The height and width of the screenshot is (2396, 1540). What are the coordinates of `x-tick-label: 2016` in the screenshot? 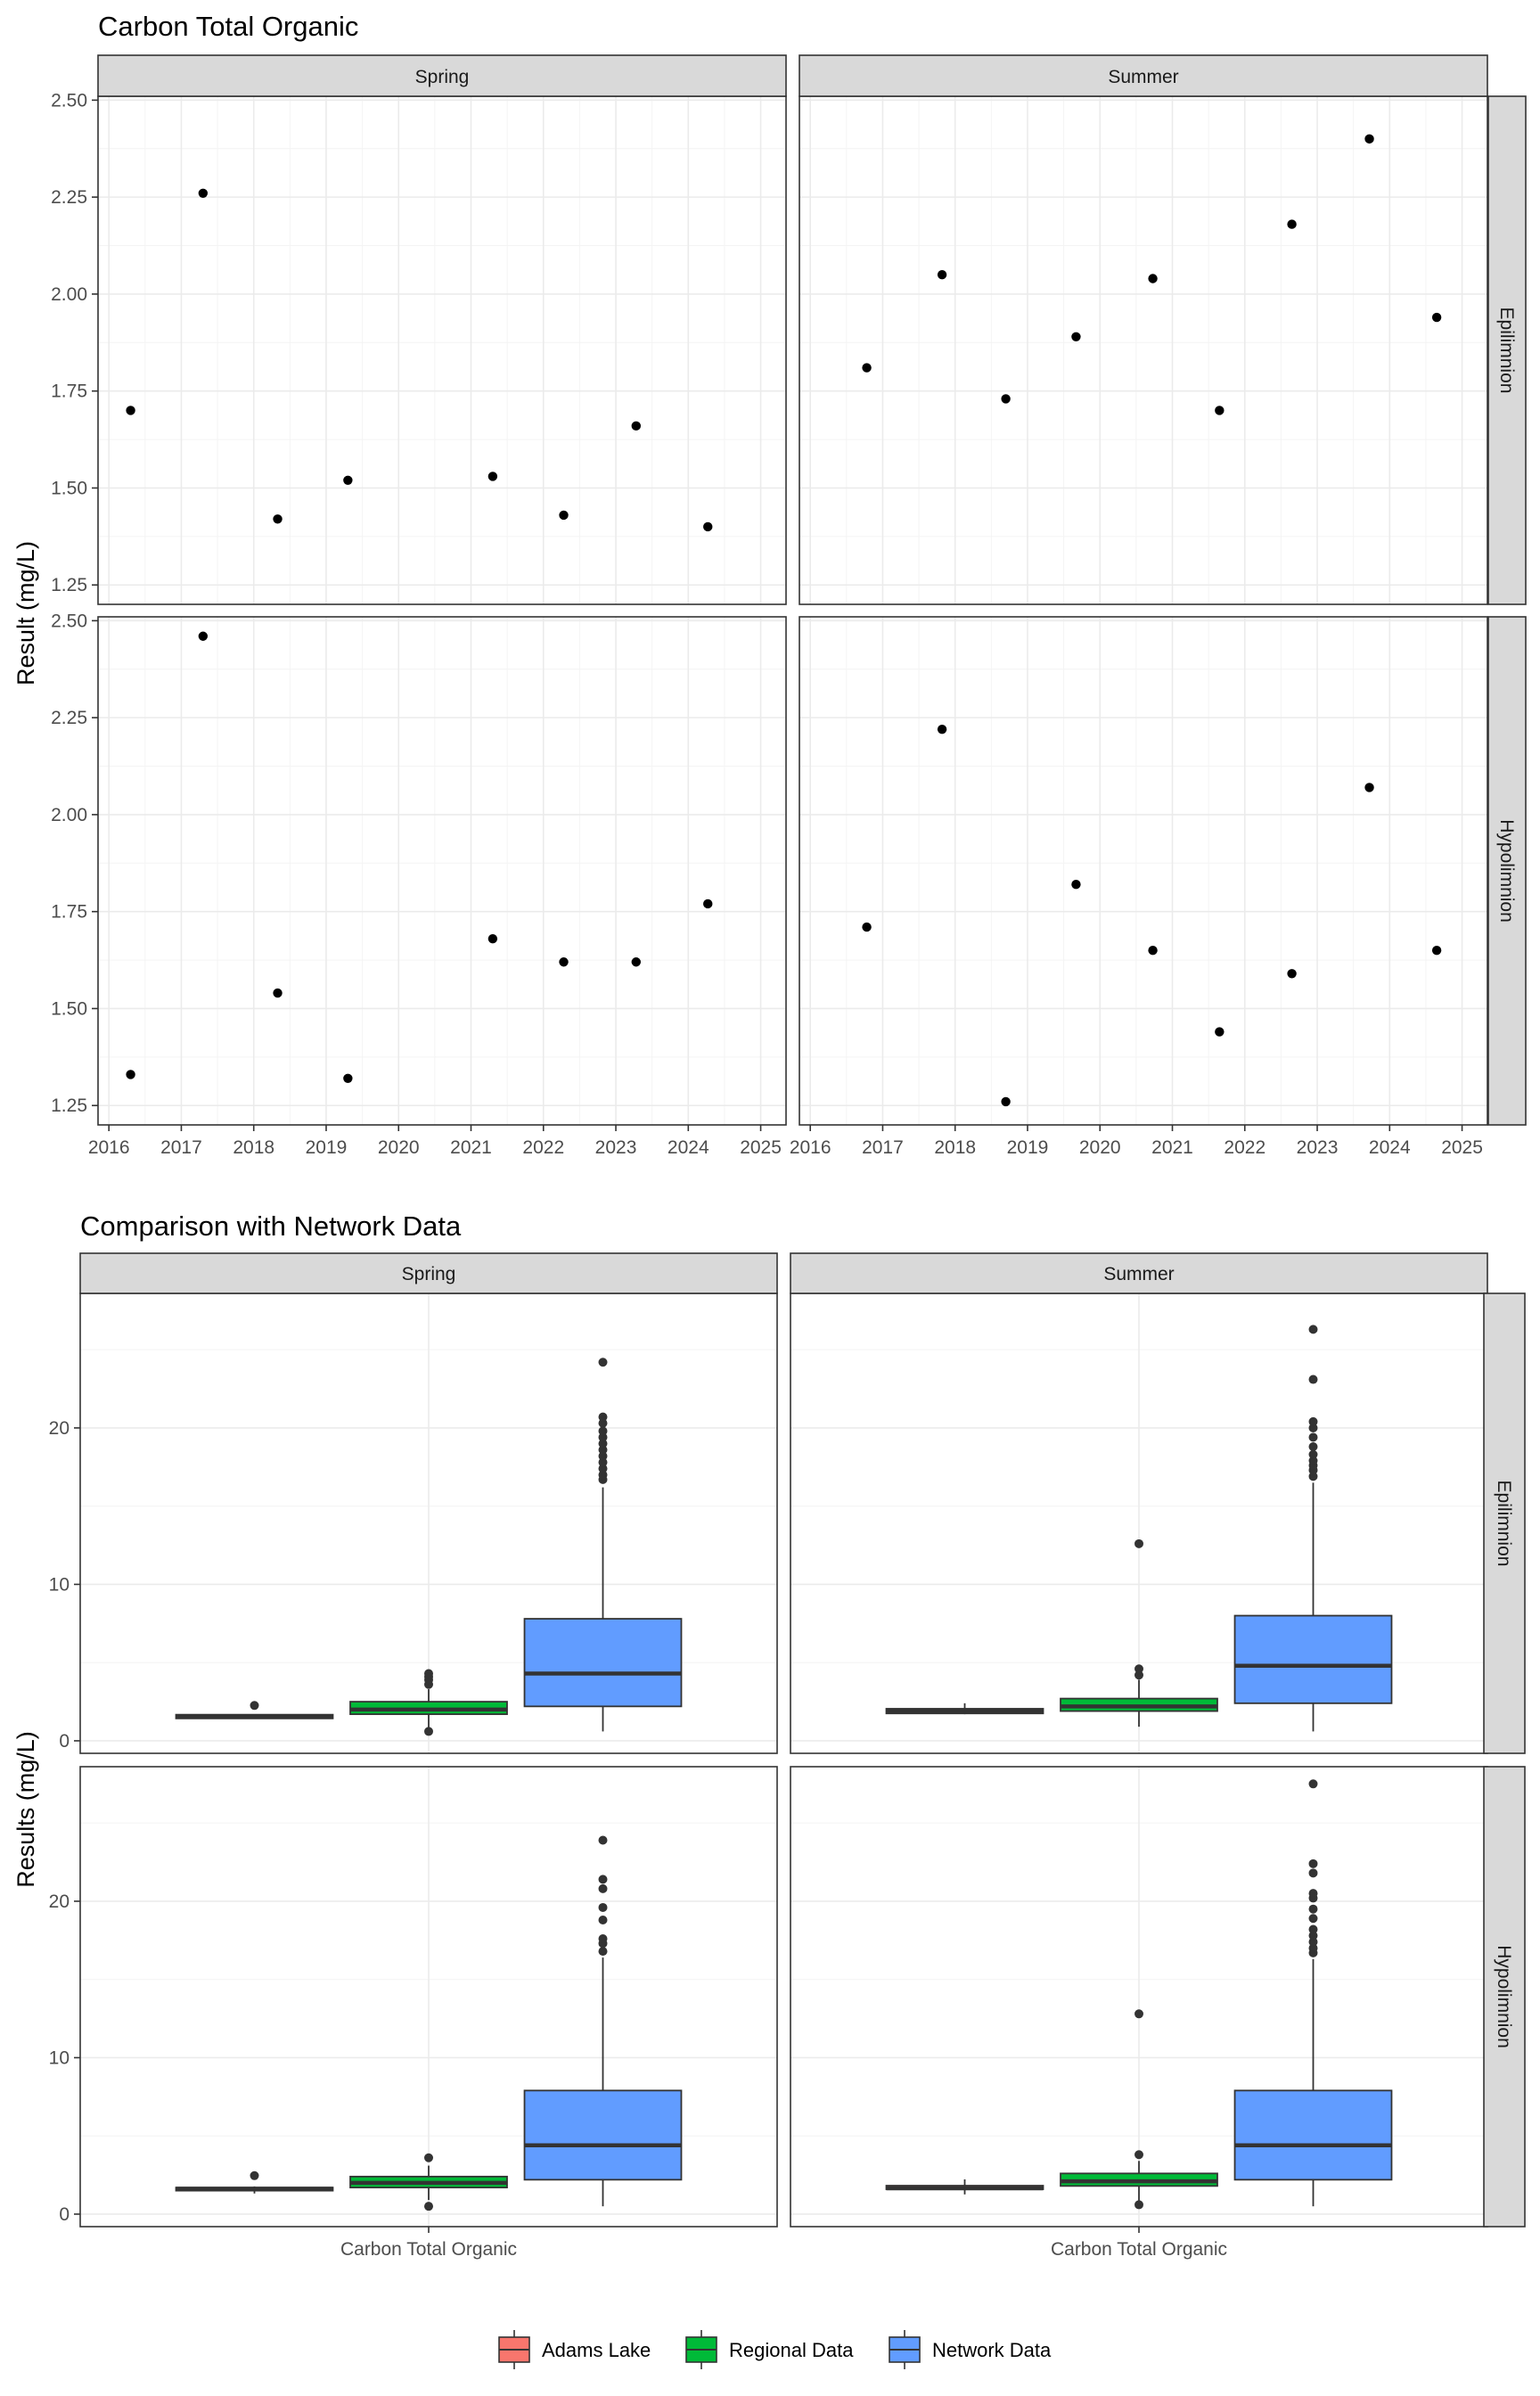 It's located at (810, 1148).